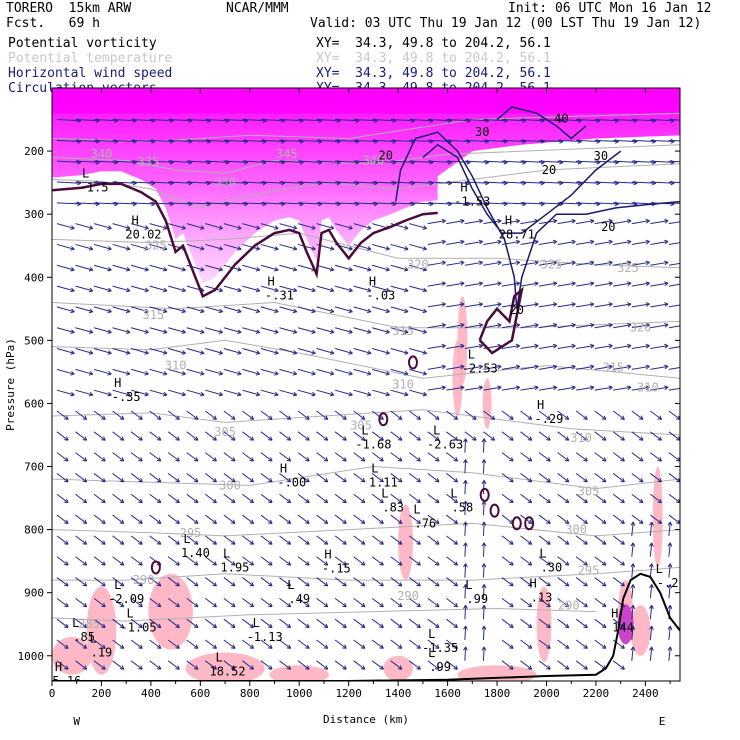  What do you see at coordinates (439, 660) in the screenshot?
I see `extremum-marker: L.99` at bounding box center [439, 660].